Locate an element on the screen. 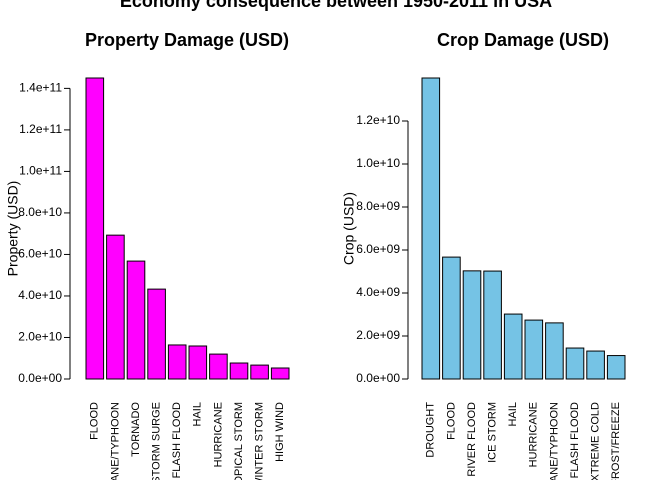  x-tick-label: WINTER STORM is located at coordinates (260, 441).